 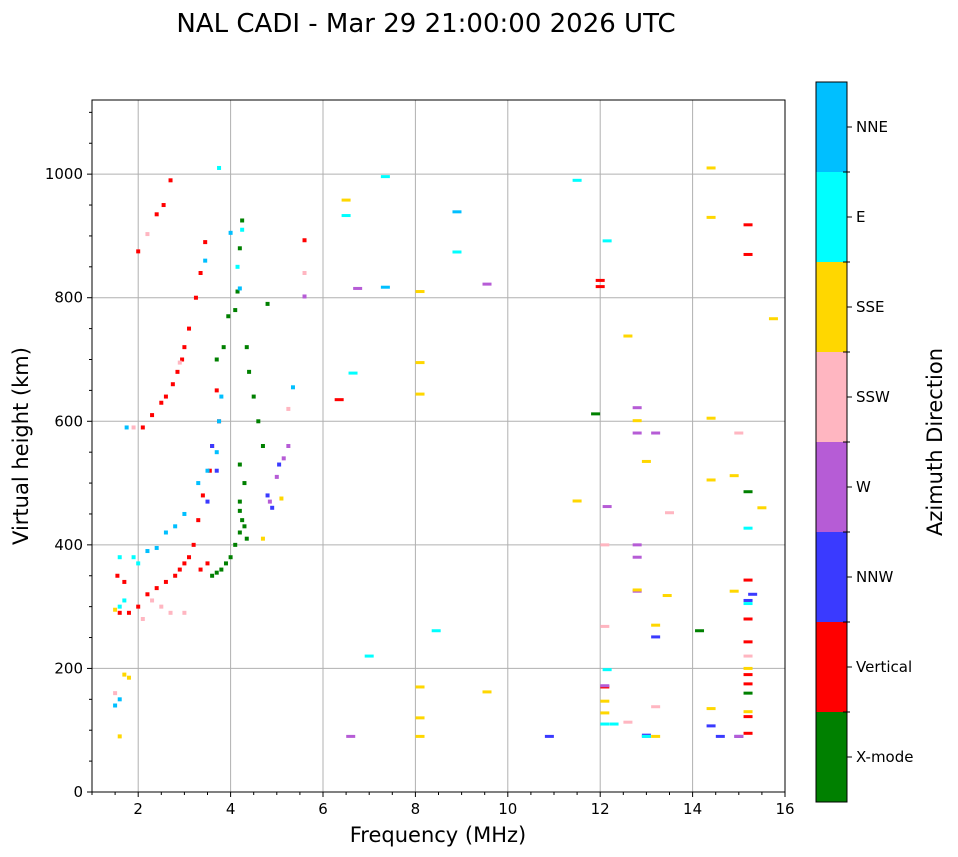 I want to click on colorbar-tick-label: SSE, so click(x=870, y=307).